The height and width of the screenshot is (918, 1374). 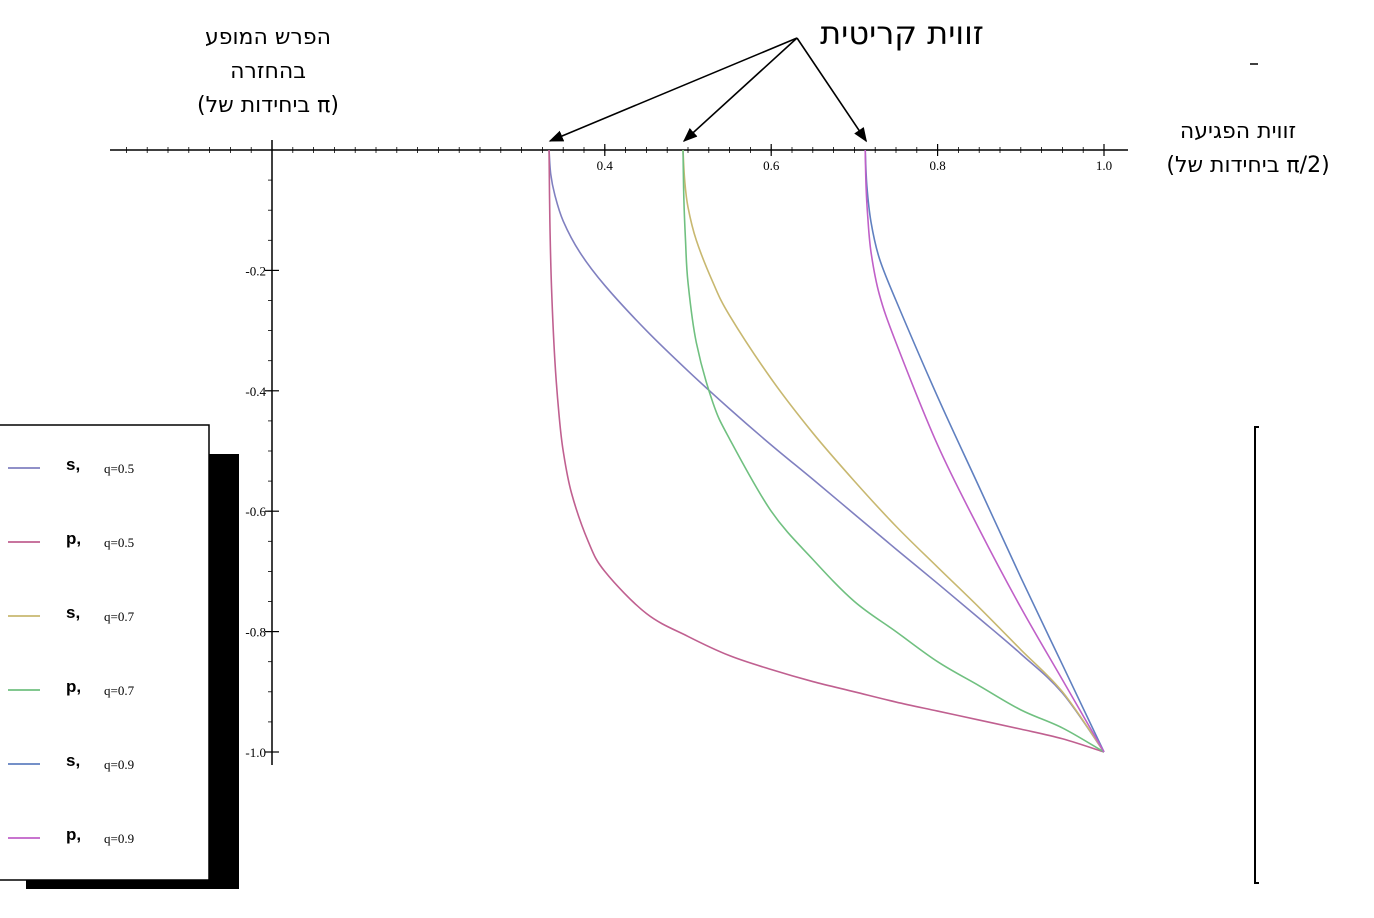 I want to click on x-tick-label: 1.0, so click(x=1104, y=165).